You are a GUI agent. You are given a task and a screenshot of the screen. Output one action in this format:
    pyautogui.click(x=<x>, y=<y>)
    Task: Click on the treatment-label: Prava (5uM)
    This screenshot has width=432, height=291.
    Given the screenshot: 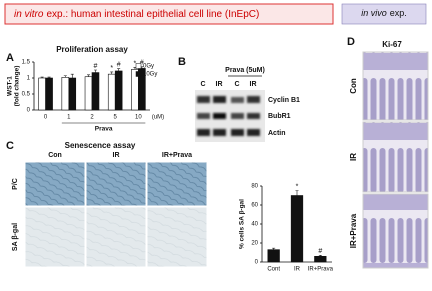 What is the action you would take?
    pyautogui.click(x=245, y=70)
    